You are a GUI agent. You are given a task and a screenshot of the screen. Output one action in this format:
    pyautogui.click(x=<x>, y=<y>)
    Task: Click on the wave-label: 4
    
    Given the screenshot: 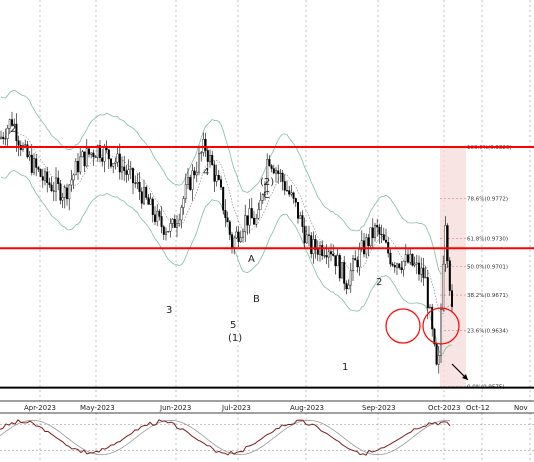 What is the action you would take?
    pyautogui.click(x=206, y=172)
    